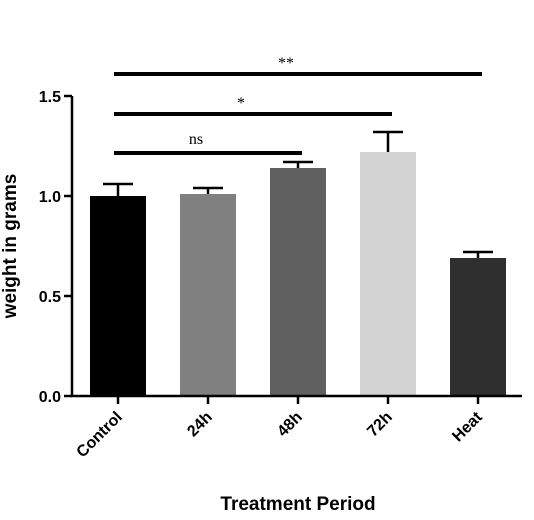 The height and width of the screenshot is (520, 534). Describe the element at coordinates (297, 504) in the screenshot. I see `x-axis-title: Treatment Period` at that location.